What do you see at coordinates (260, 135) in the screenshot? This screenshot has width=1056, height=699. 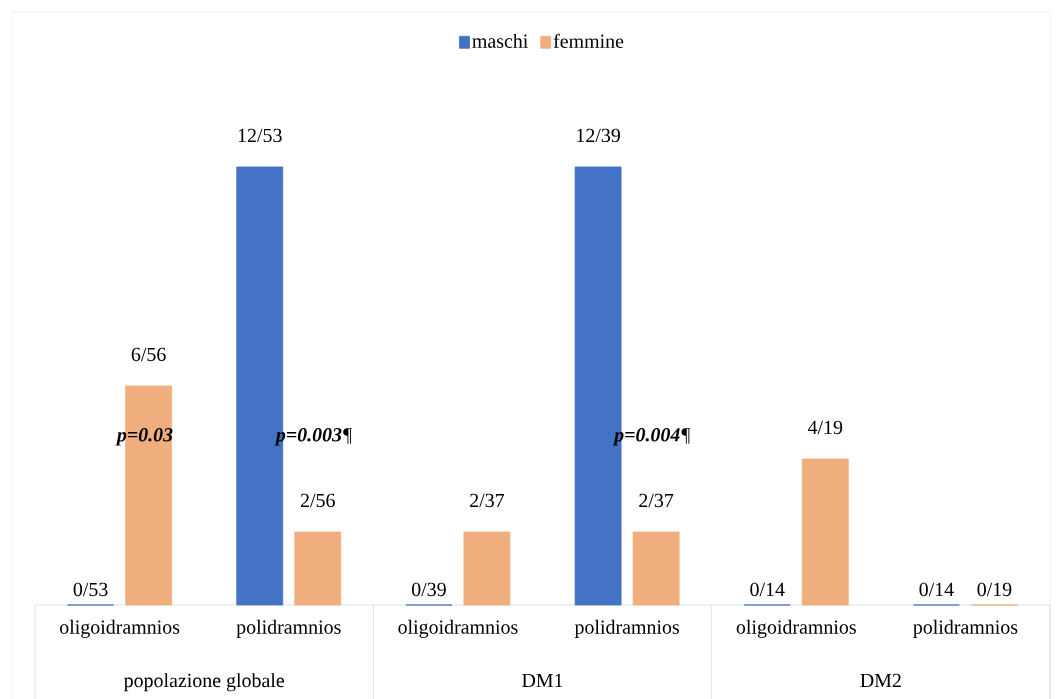 I see `data-label: 12/53` at bounding box center [260, 135].